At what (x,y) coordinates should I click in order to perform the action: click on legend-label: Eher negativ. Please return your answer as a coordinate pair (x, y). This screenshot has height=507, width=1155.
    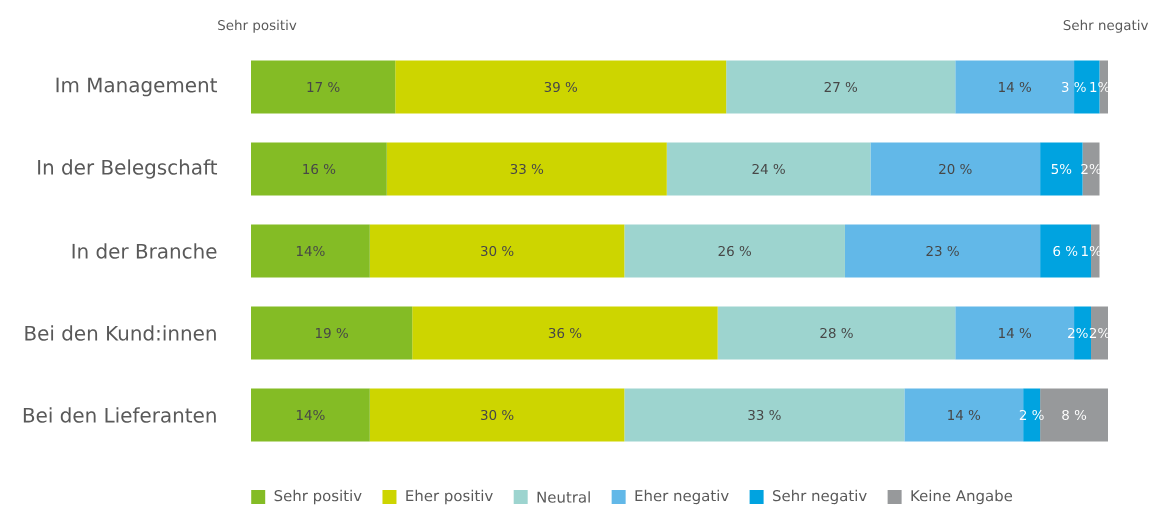
    Looking at the image, I should click on (682, 497).